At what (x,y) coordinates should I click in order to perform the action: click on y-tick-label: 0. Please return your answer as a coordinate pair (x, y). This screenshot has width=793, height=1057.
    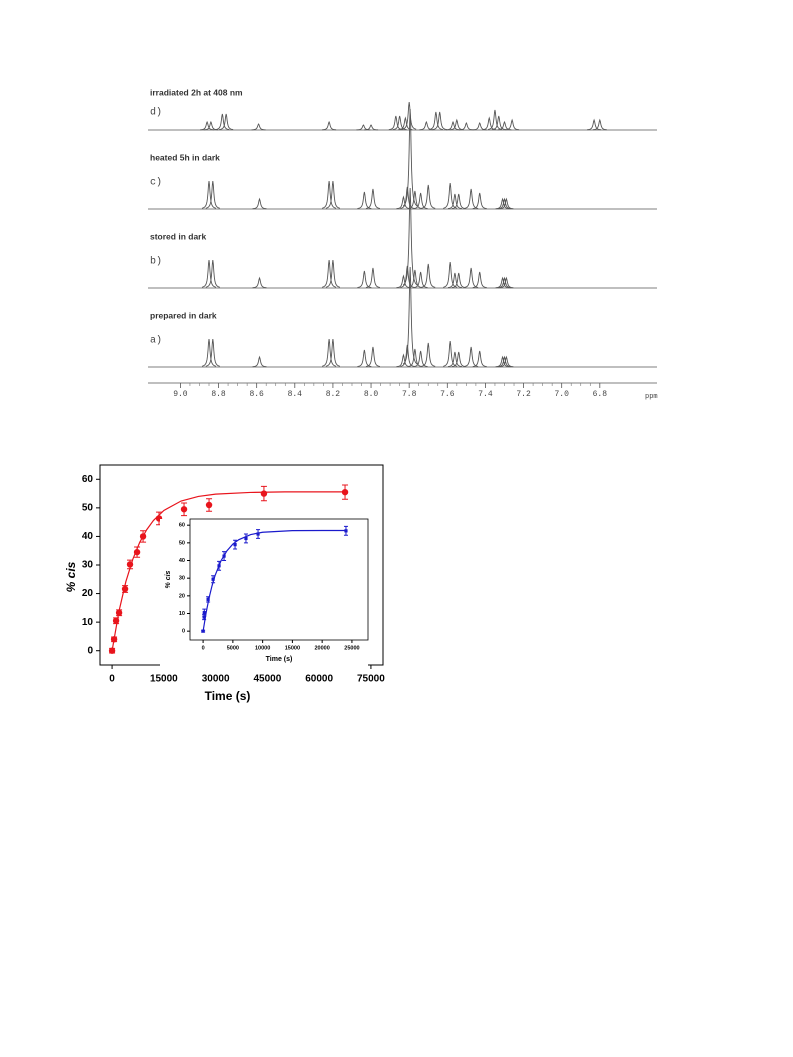
    Looking at the image, I should click on (183, 632).